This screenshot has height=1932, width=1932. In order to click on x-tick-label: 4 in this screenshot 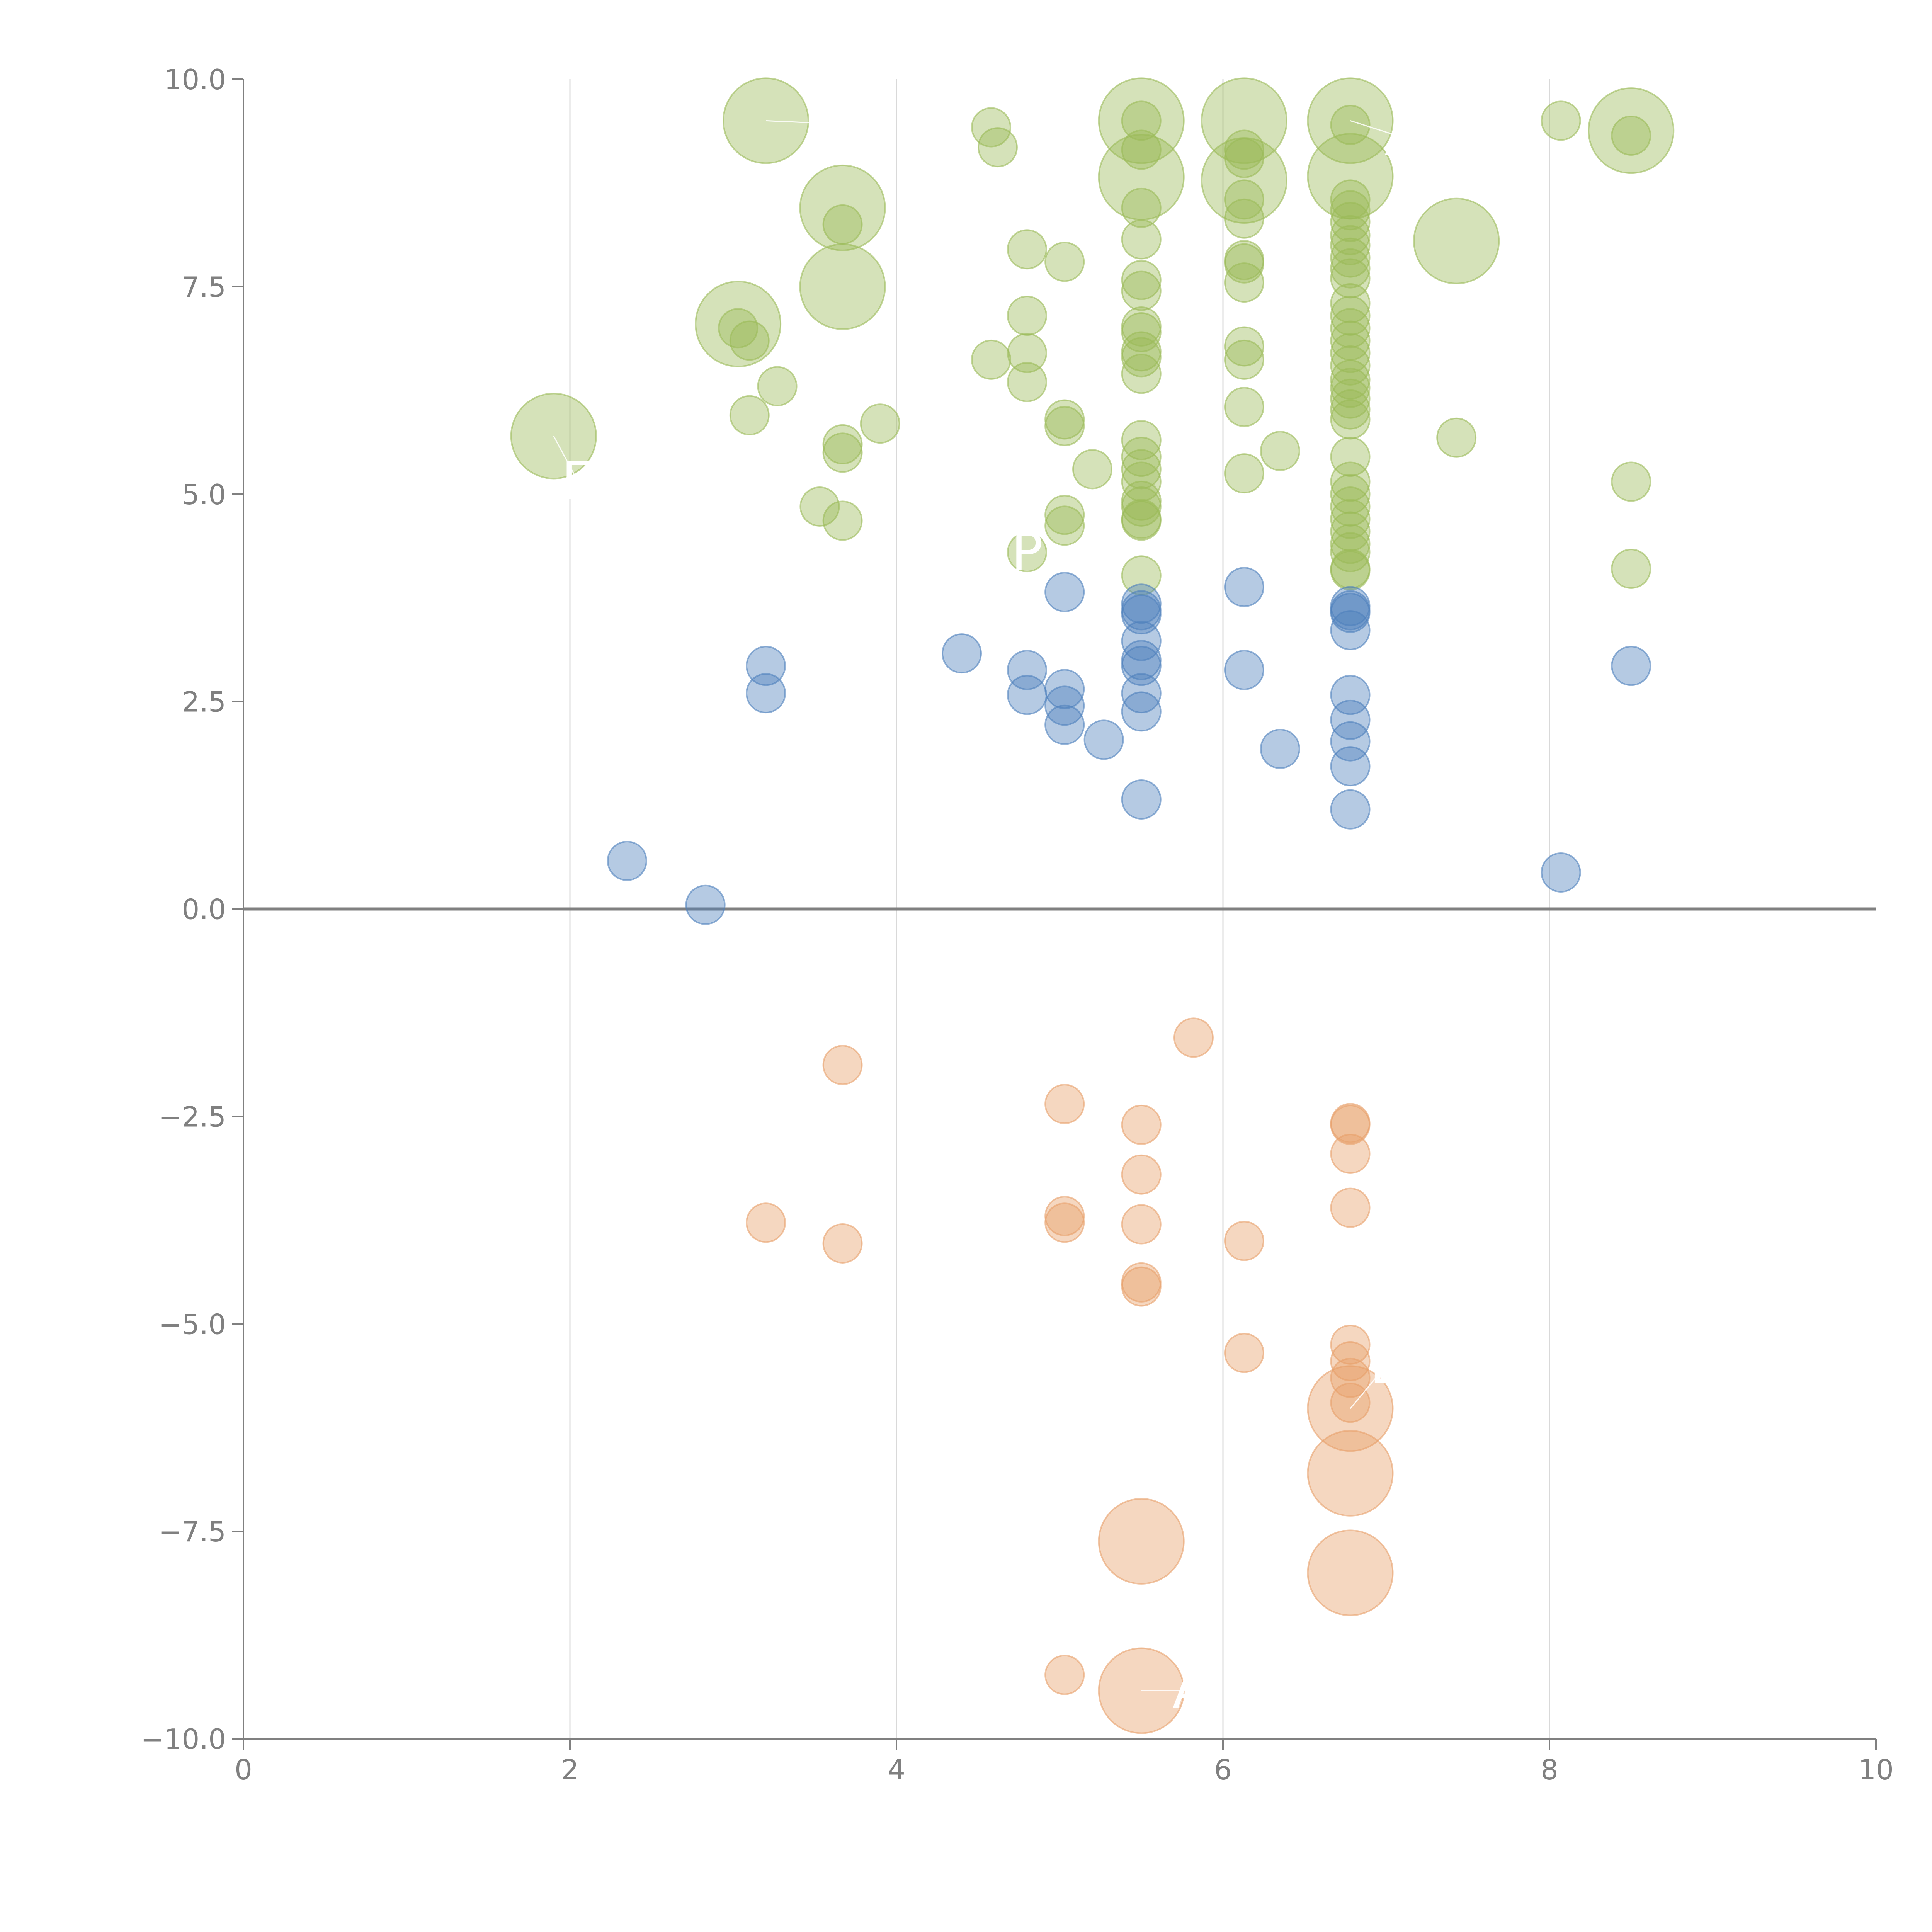, I will do `click(897, 1770)`.